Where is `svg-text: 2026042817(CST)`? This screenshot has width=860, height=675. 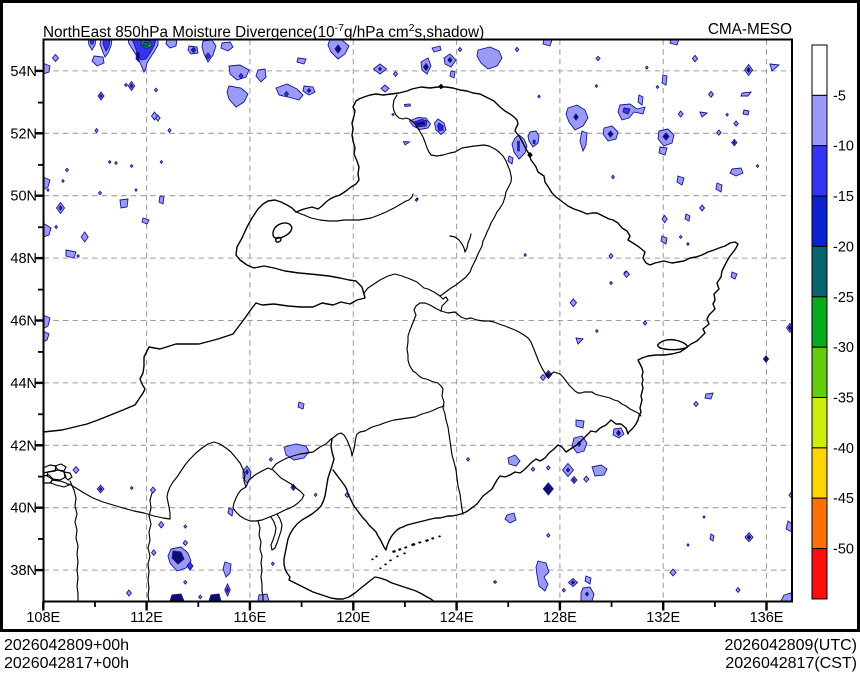
svg-text: 2026042817(CST) is located at coordinates (791, 663).